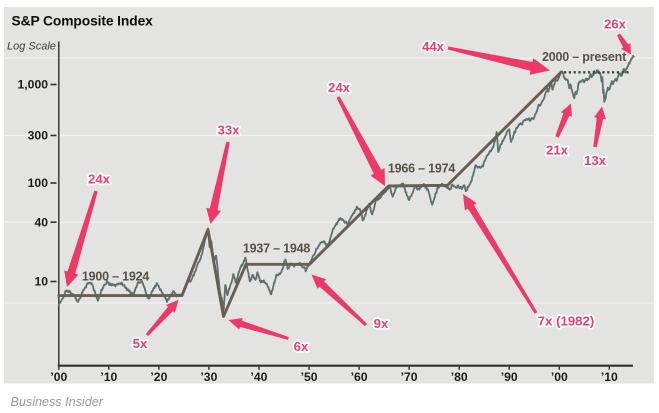 This screenshot has height=413, width=659. What do you see at coordinates (208, 377) in the screenshot?
I see `svg-text: ’30` at bounding box center [208, 377].